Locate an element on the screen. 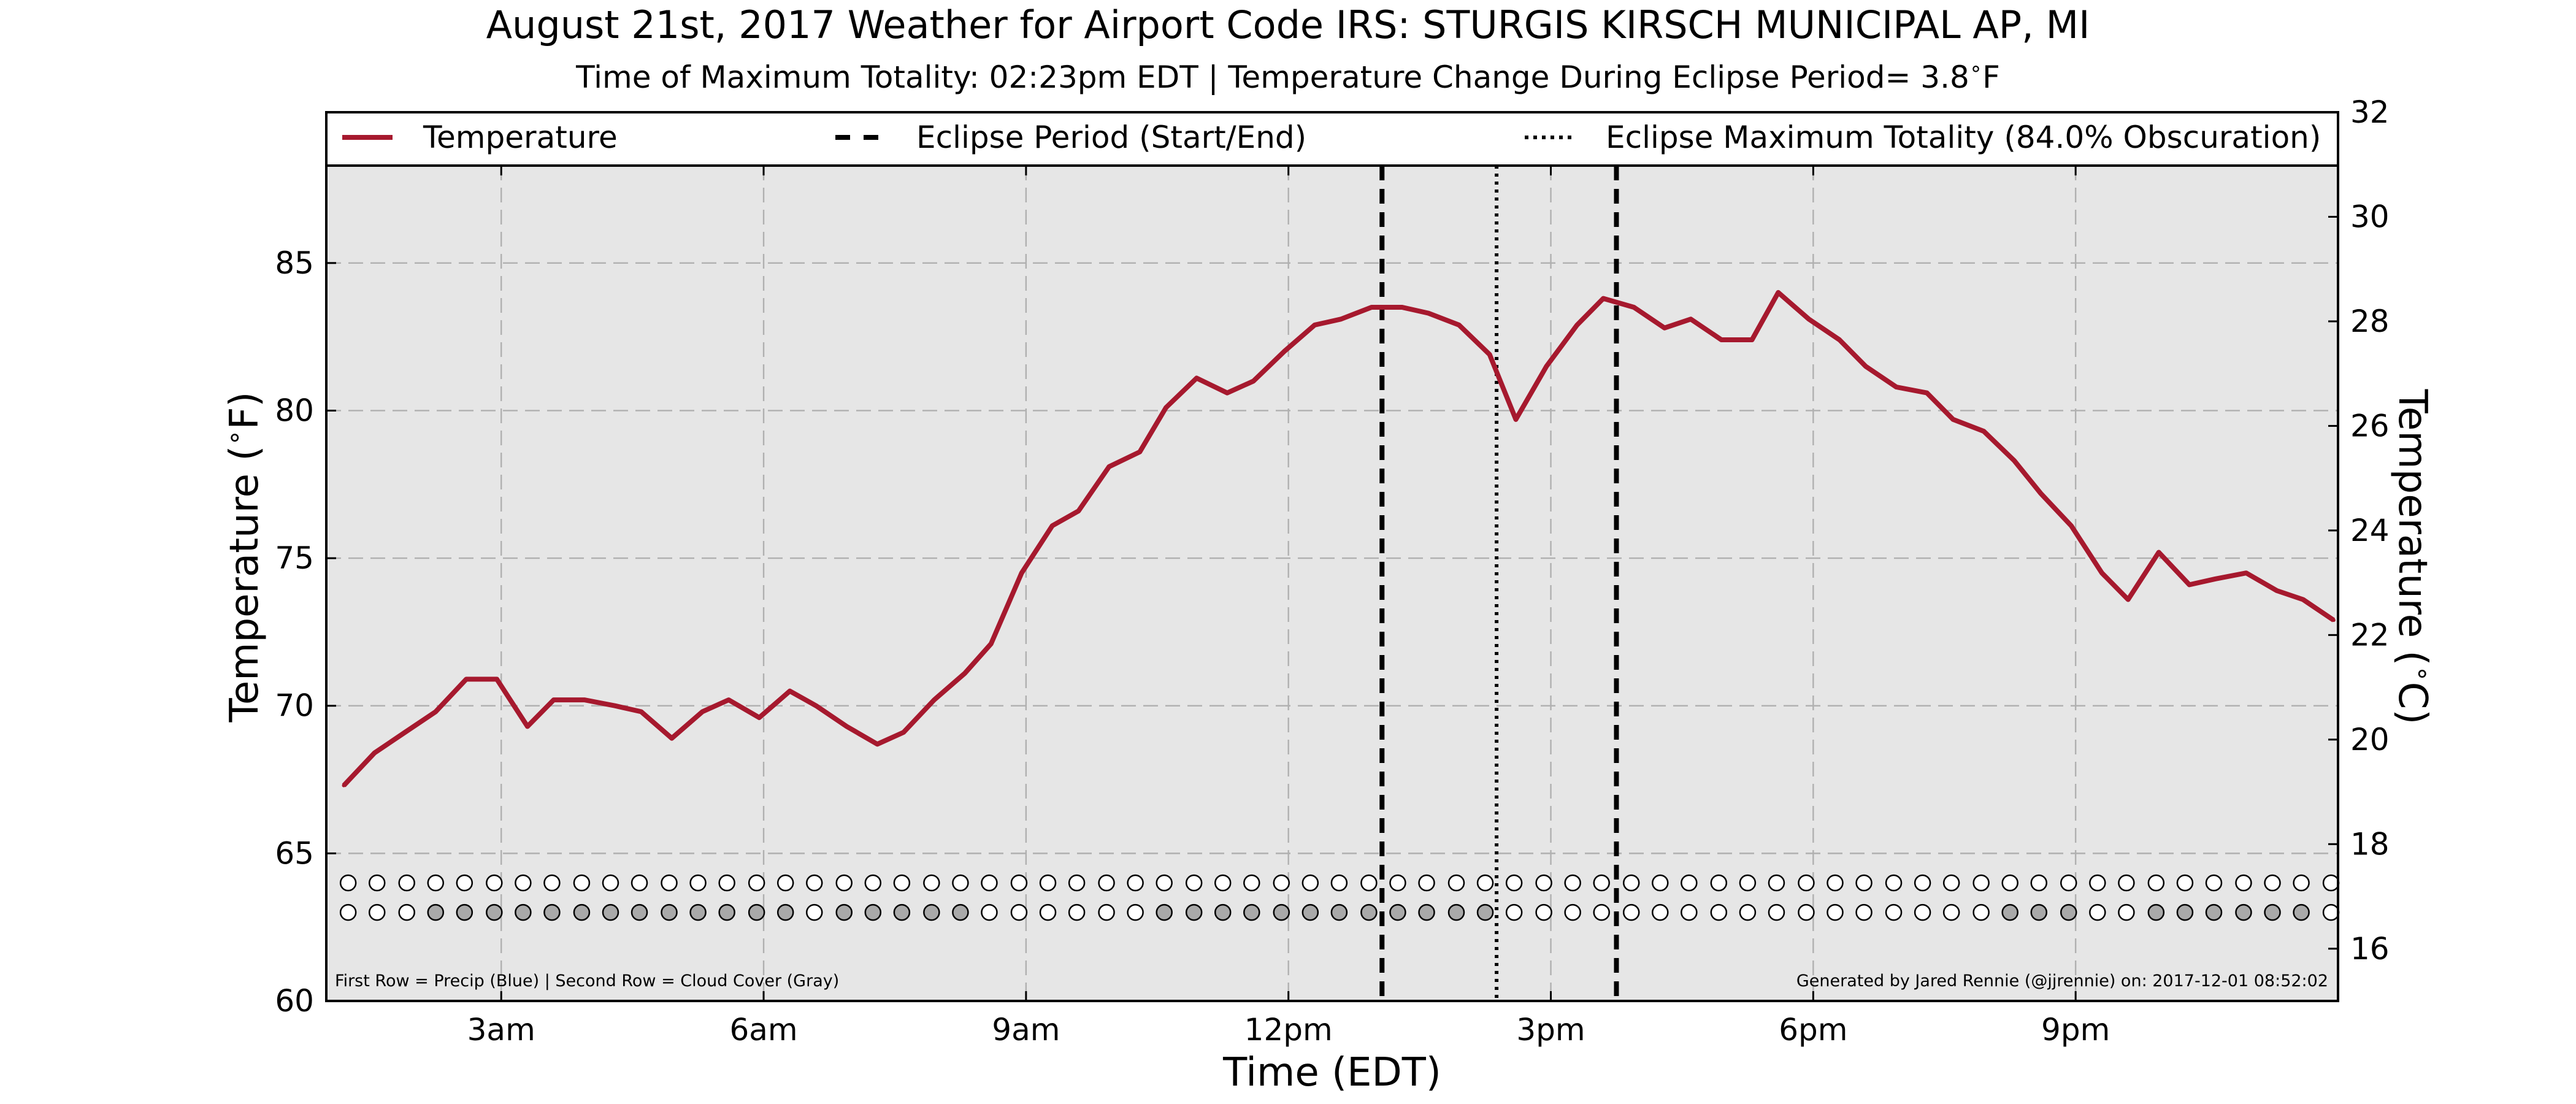 The width and height of the screenshot is (2576, 1104). legend-temperature-label: Temperature is located at coordinates (520, 137).